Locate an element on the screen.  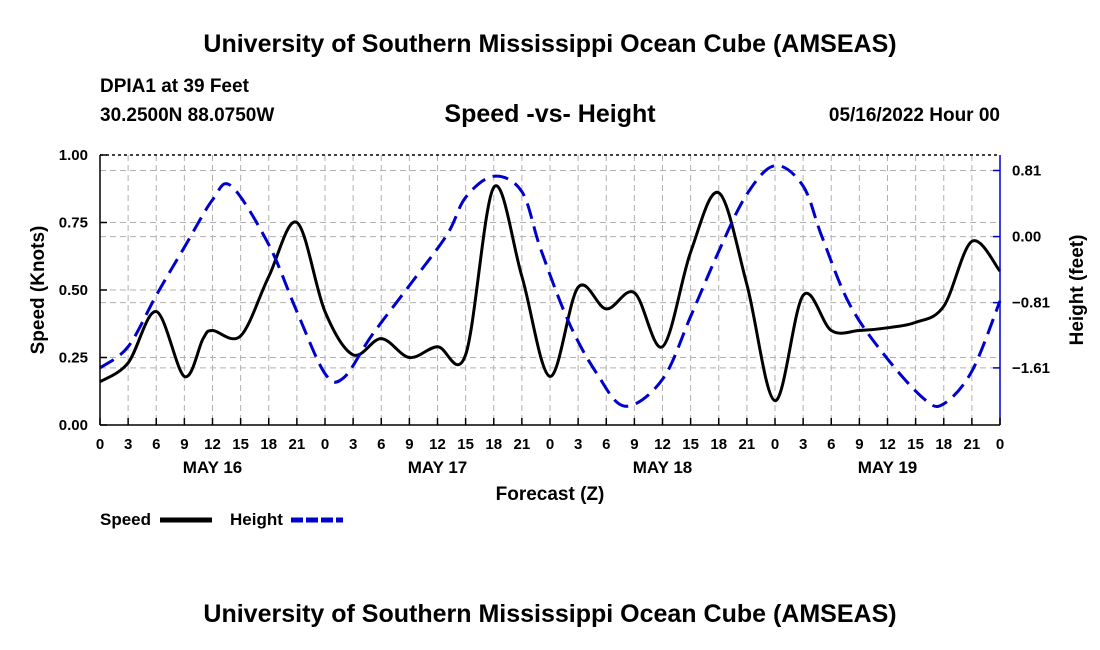
station-label: DPIA1 at 39 Feet is located at coordinates (174, 86).